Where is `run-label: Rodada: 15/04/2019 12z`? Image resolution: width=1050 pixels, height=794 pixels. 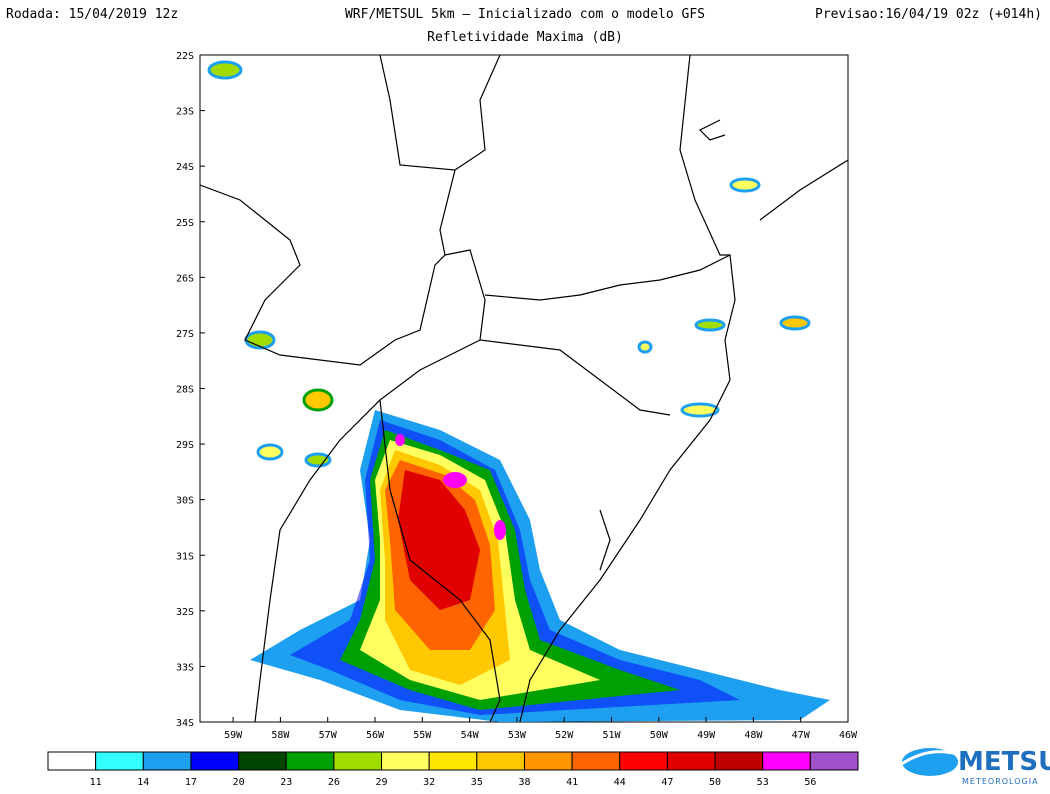 run-label: Rodada: 15/04/2019 12z is located at coordinates (92, 14).